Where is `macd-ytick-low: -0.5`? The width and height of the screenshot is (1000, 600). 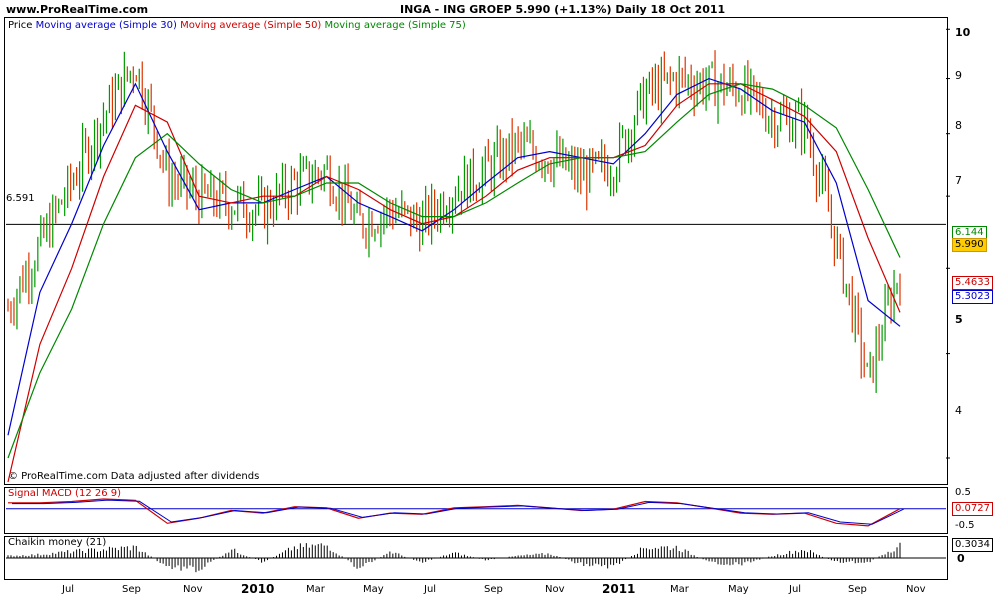
macd-ytick-low: -0.5 is located at coordinates (965, 525).